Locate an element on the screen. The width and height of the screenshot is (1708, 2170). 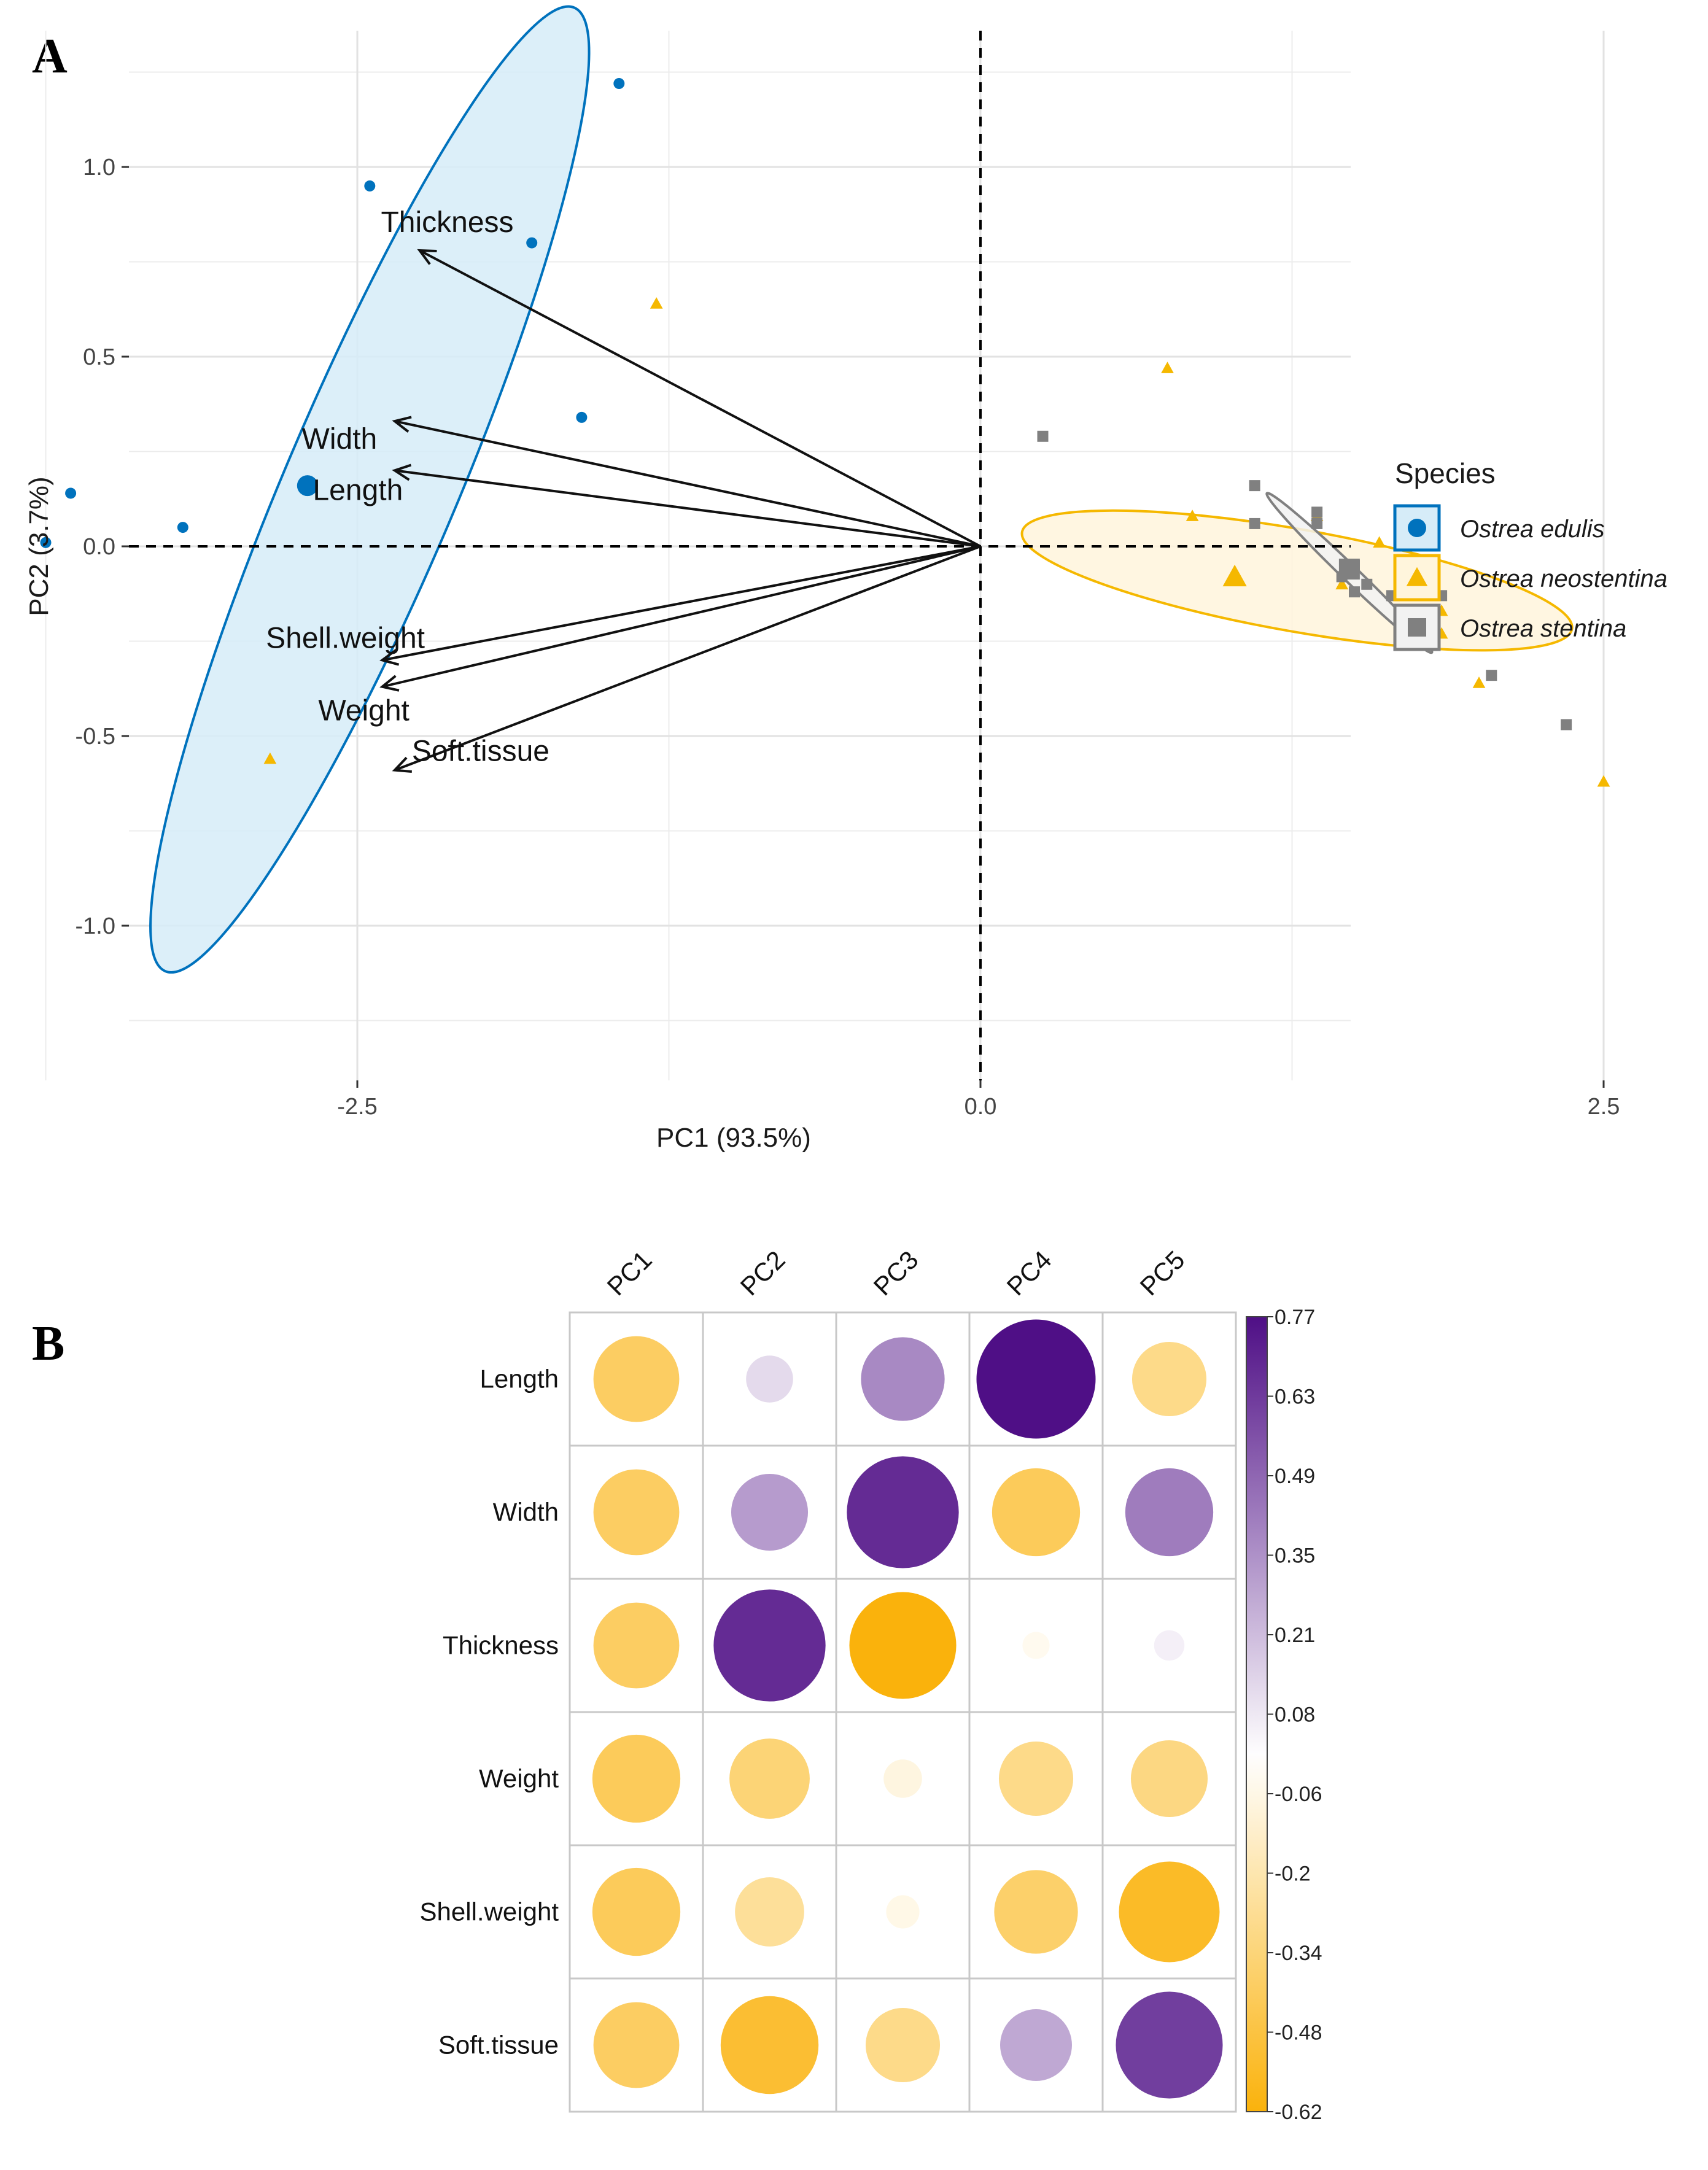
cell-border is located at coordinates (903, 1379).